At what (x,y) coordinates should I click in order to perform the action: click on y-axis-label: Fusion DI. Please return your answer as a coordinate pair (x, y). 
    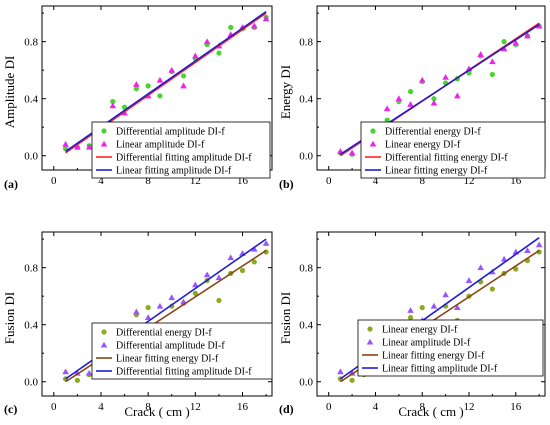
    Looking at the image, I should click on (285, 318).